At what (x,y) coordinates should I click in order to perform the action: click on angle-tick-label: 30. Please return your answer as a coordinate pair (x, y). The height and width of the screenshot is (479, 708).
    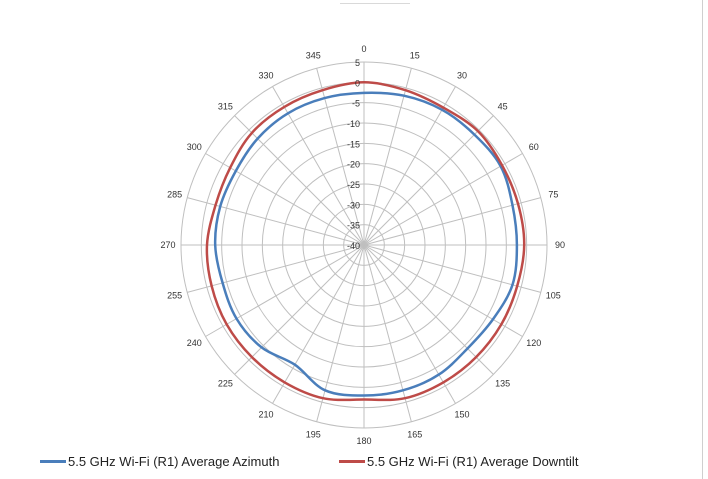
    Looking at the image, I should click on (462, 75).